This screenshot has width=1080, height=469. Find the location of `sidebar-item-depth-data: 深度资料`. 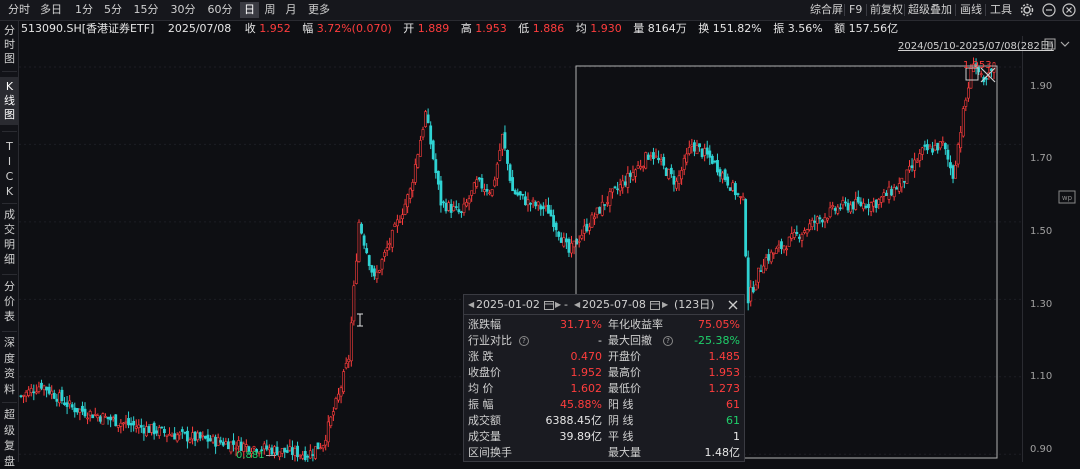

sidebar-item-depth-data: 深度资料 is located at coordinates (9, 366).